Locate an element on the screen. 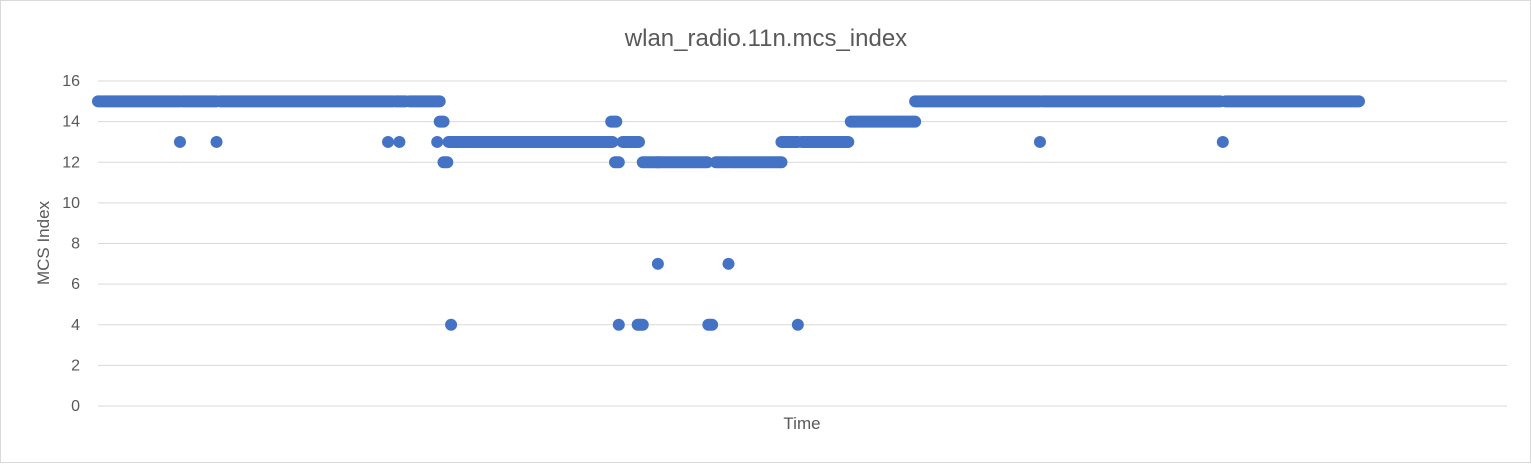  y-tick-label: 0 is located at coordinates (75, 406).